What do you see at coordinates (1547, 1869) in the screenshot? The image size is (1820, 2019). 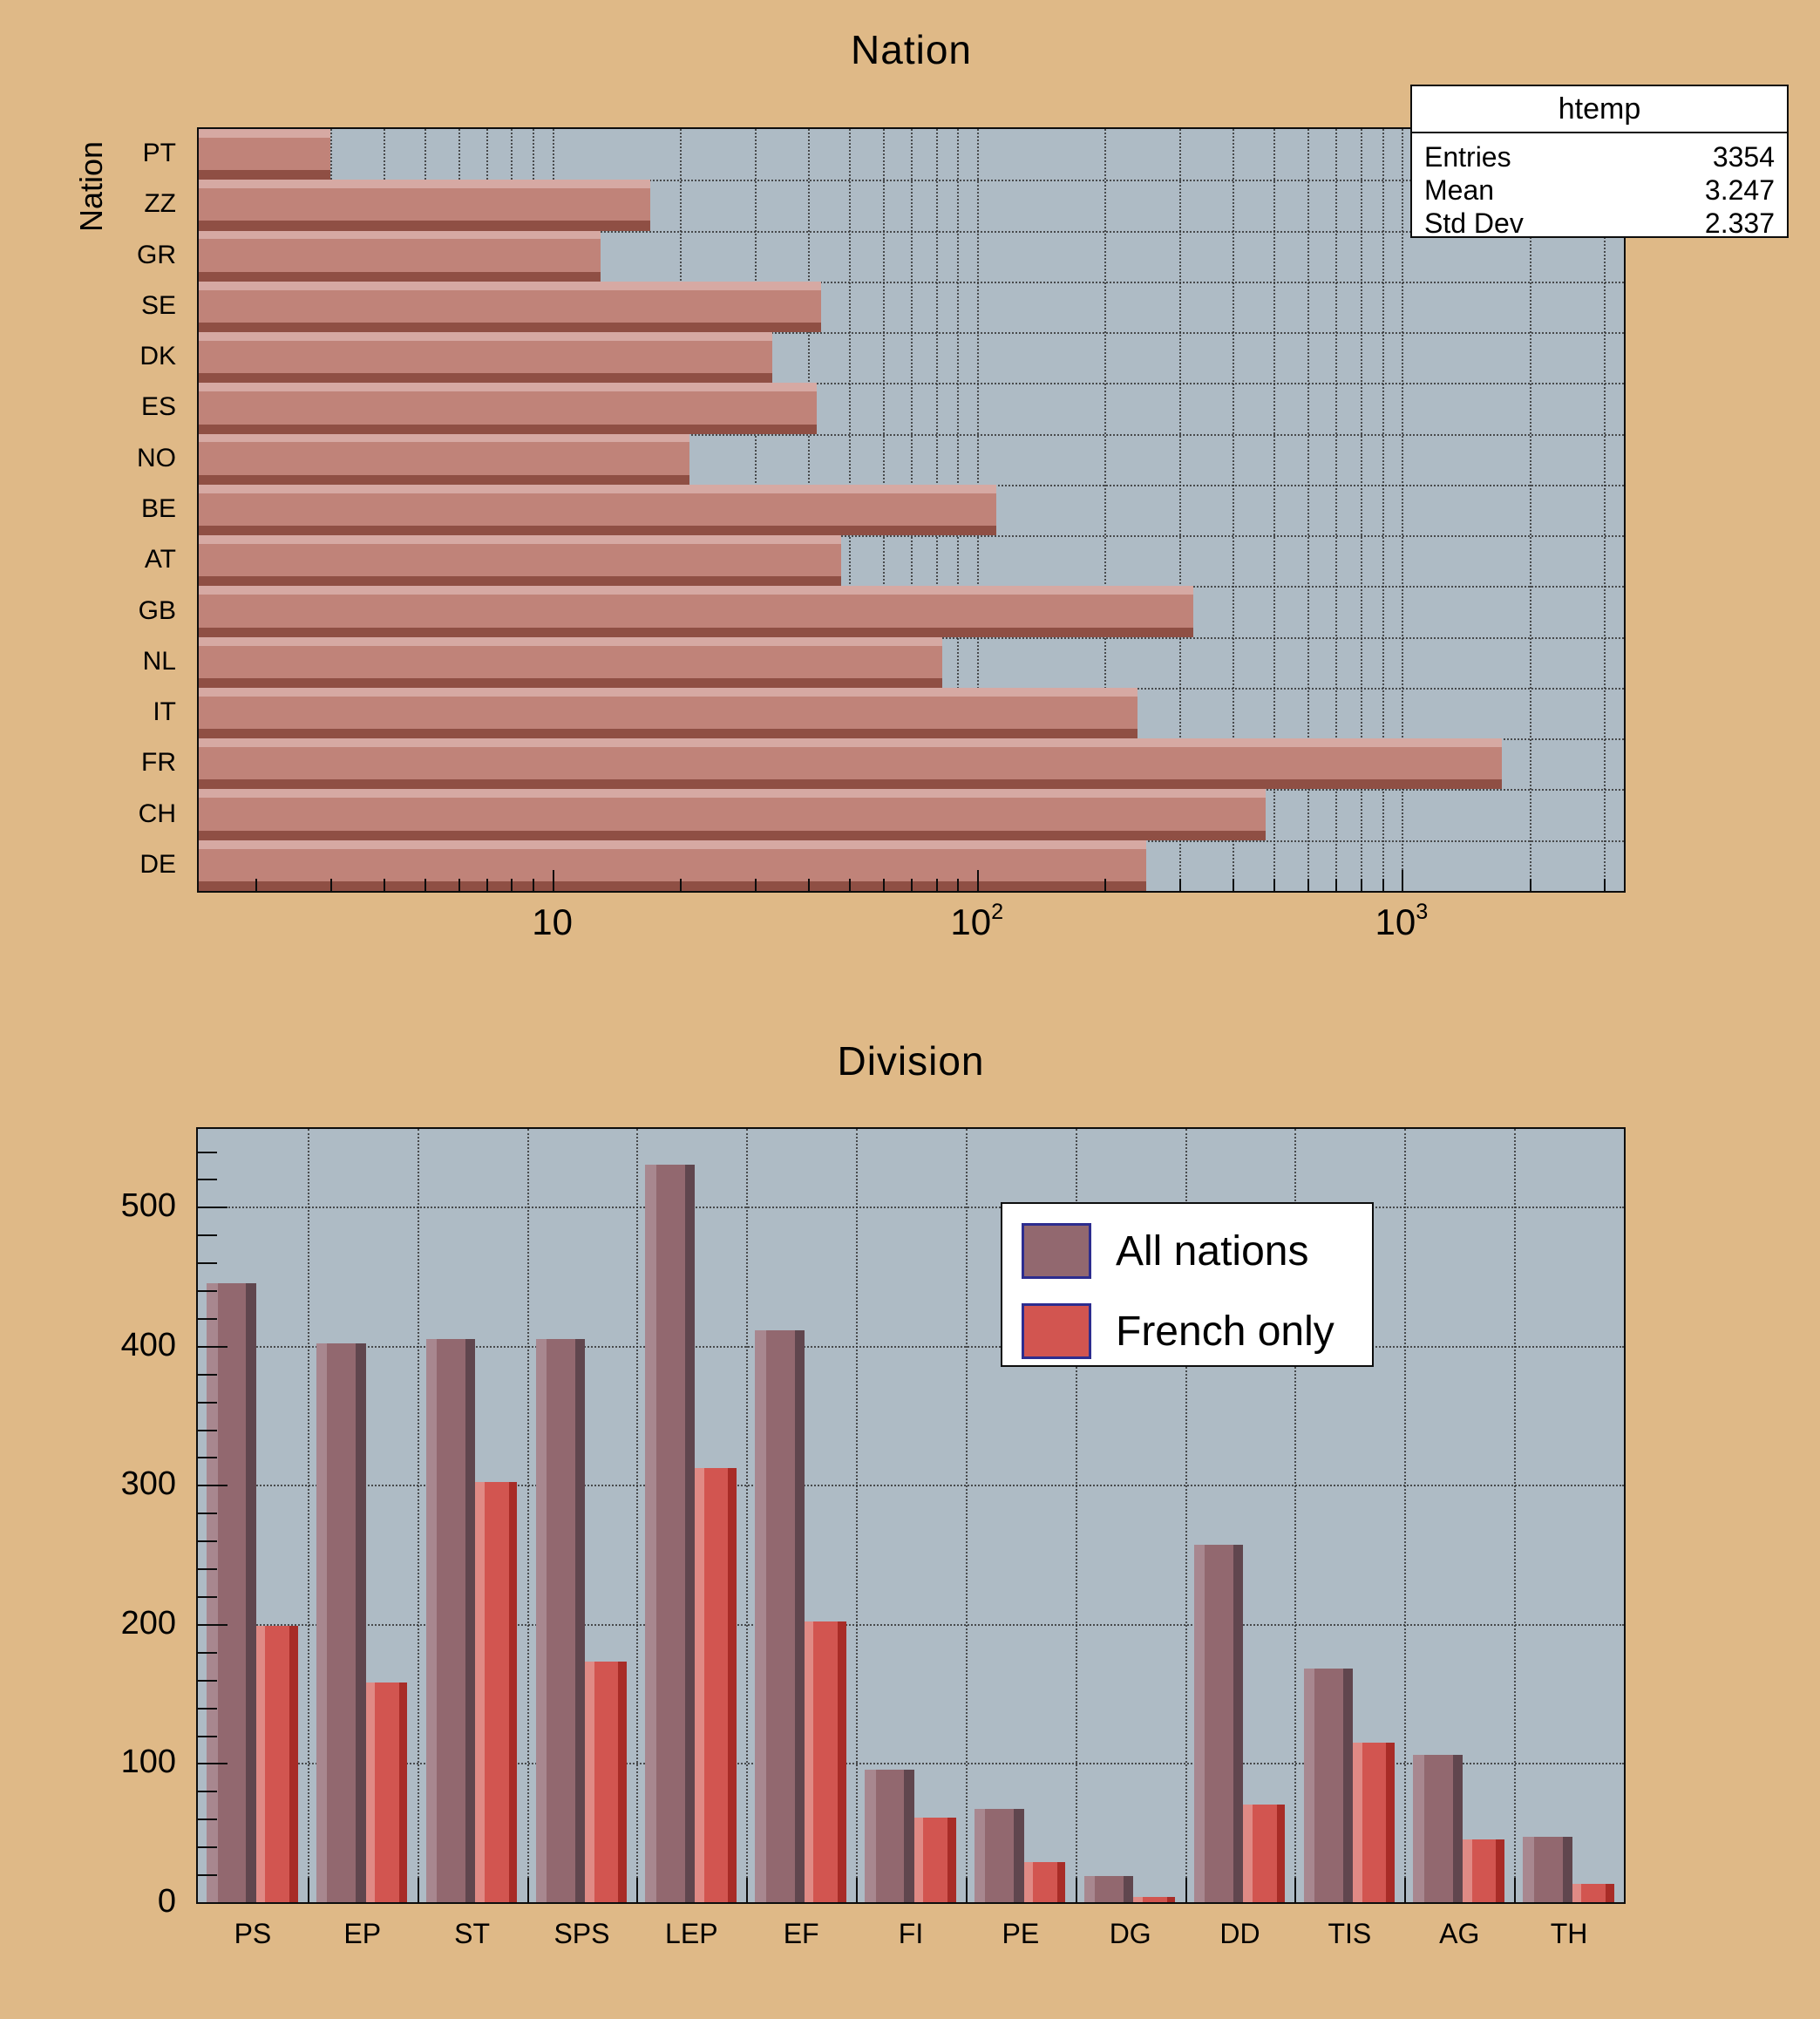 I see `division-bar-all-TH` at bounding box center [1547, 1869].